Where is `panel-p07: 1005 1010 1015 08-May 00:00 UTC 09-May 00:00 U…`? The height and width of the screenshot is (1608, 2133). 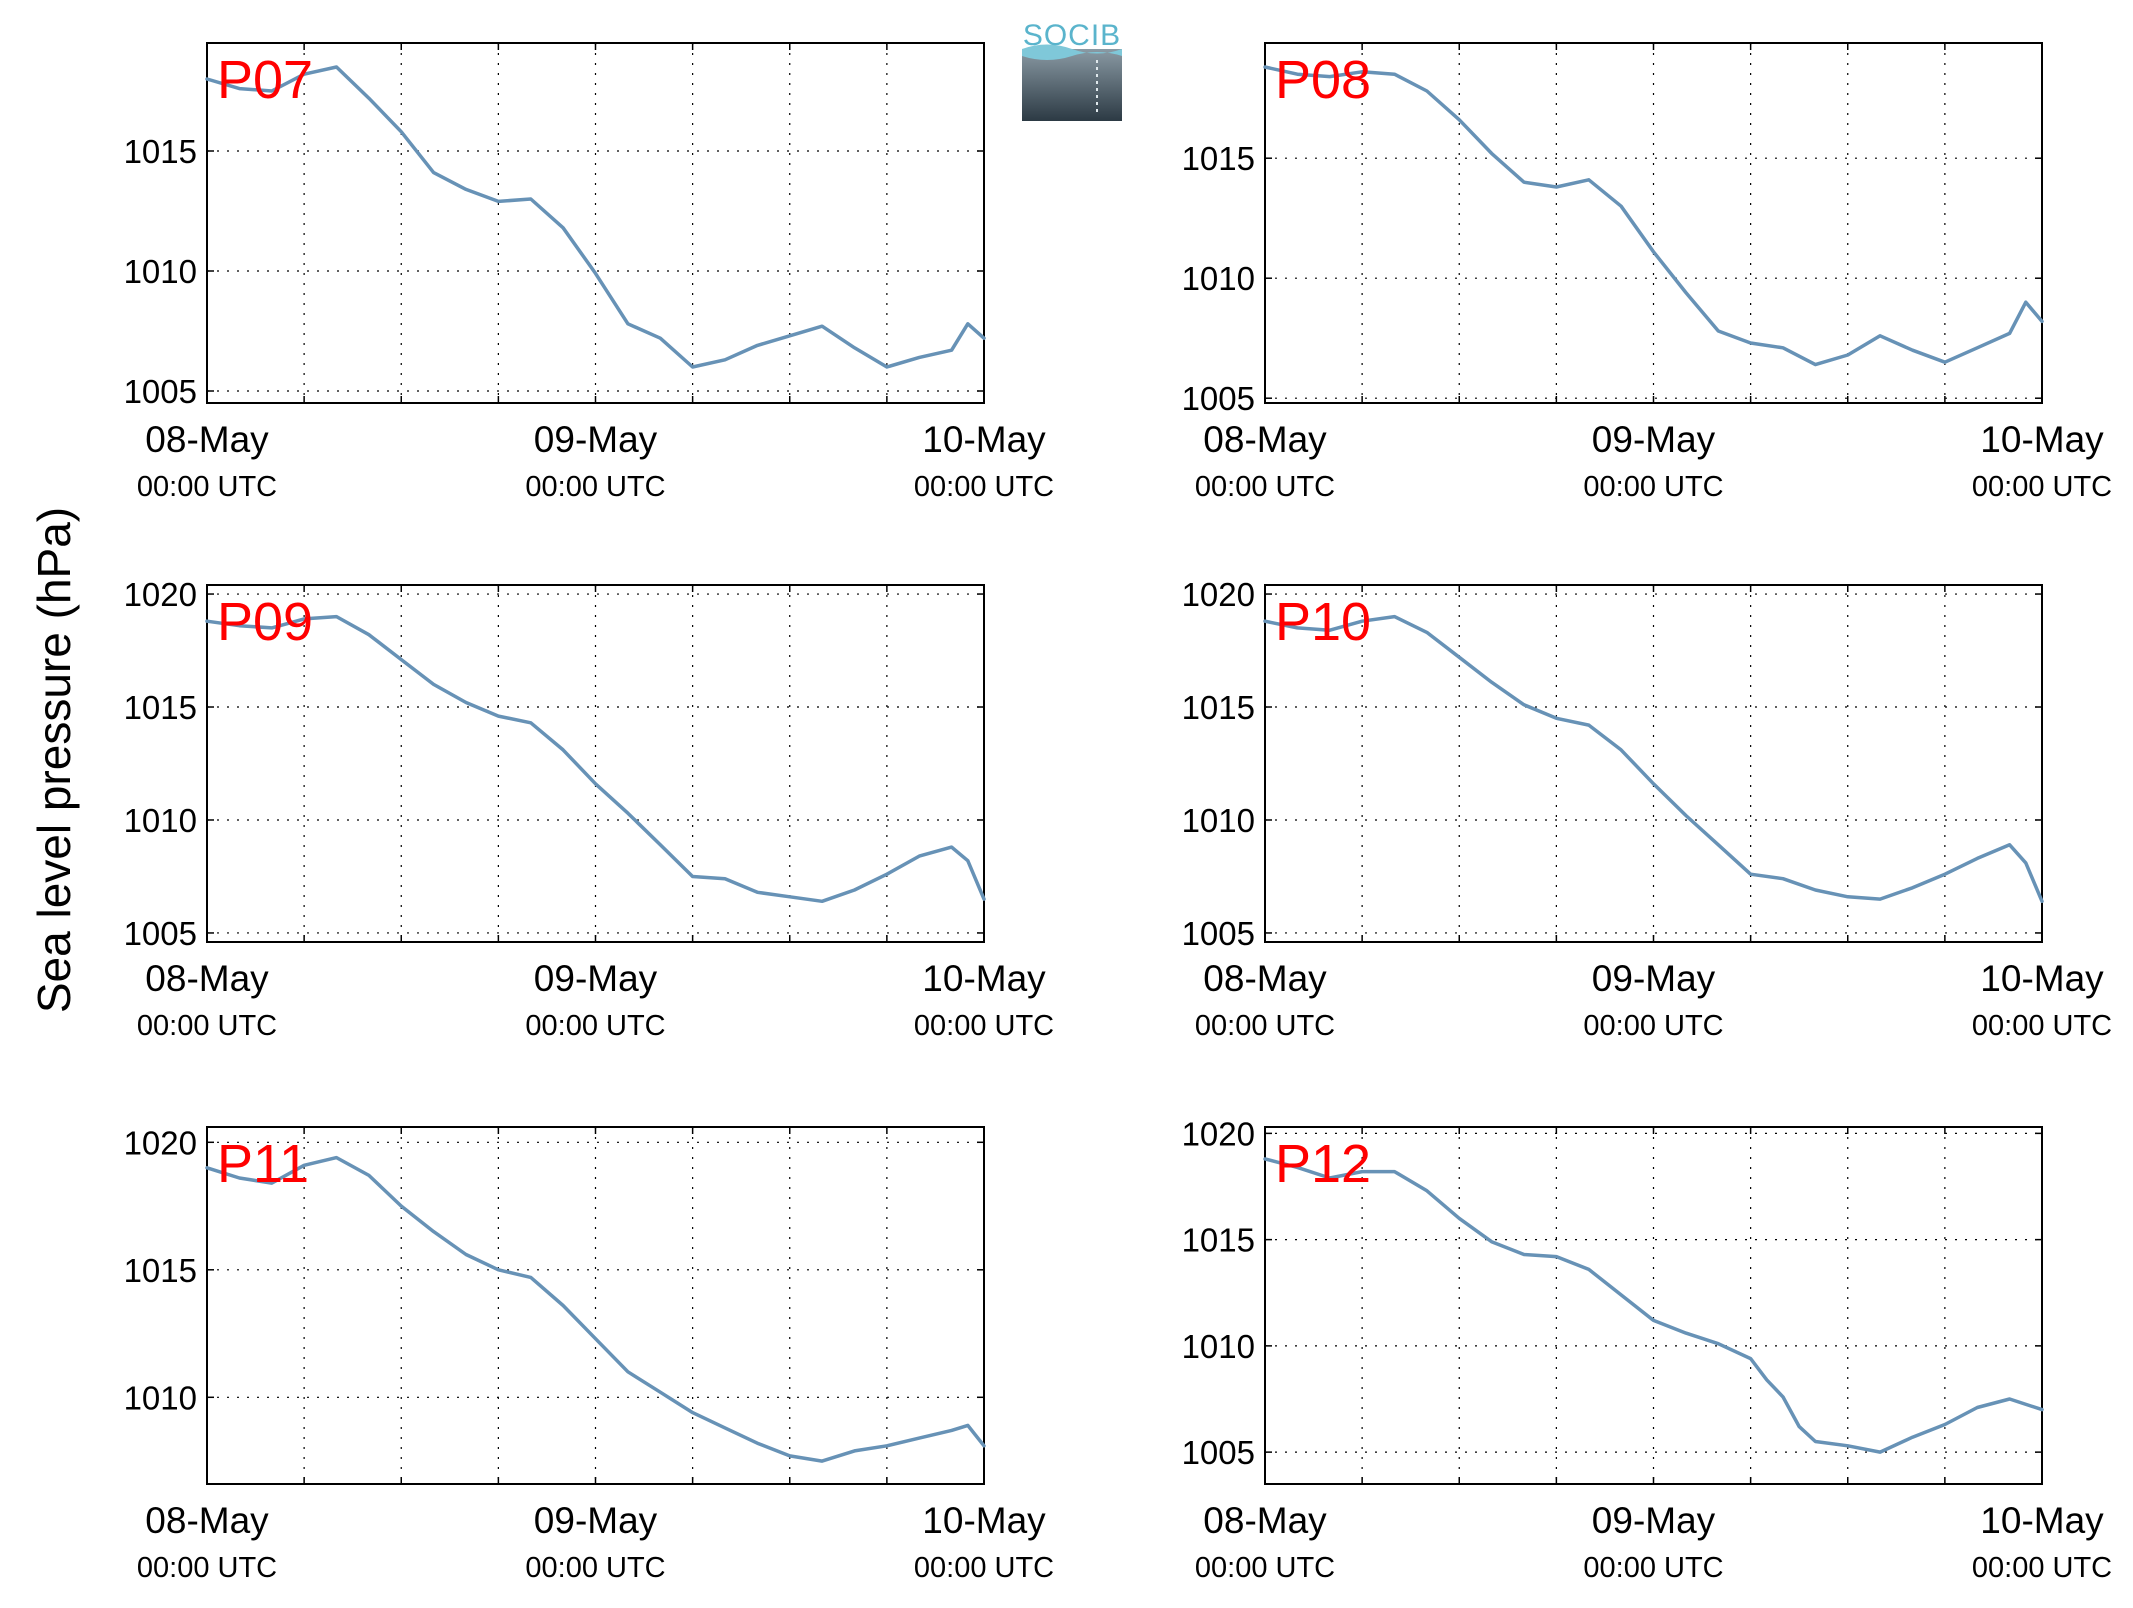
panel-p07: 1005 1010 1015 08-May 00:00 UTC 09-May 00:00 U… is located at coordinates (589, 272).